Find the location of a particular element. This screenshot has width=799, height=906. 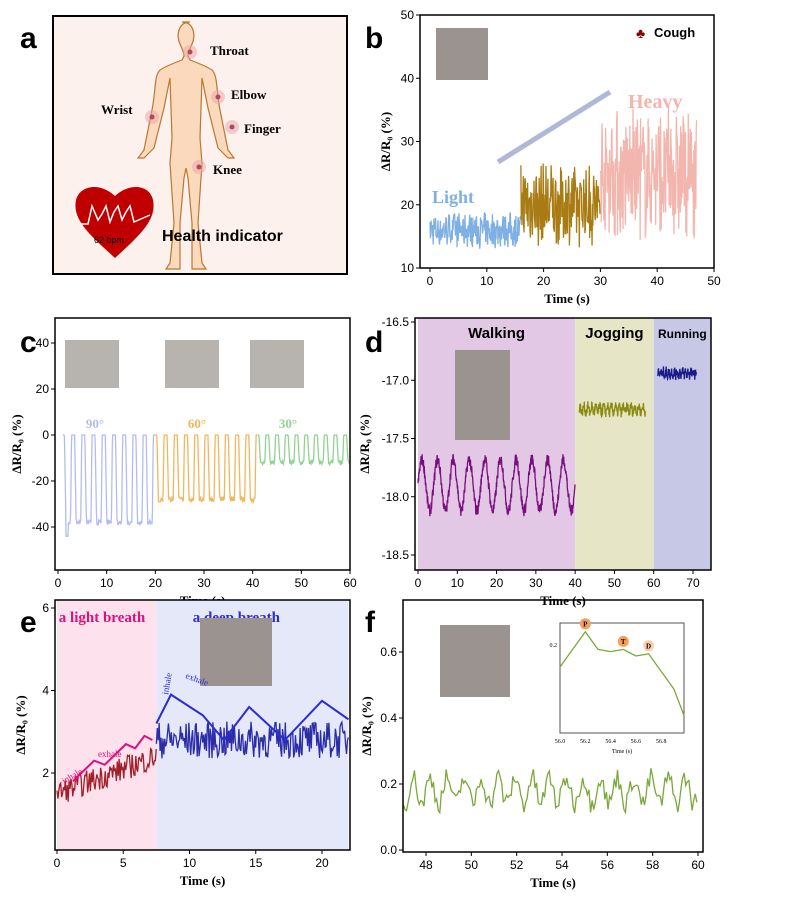

y-tick-label: 0.4 is located at coordinates (388, 718).